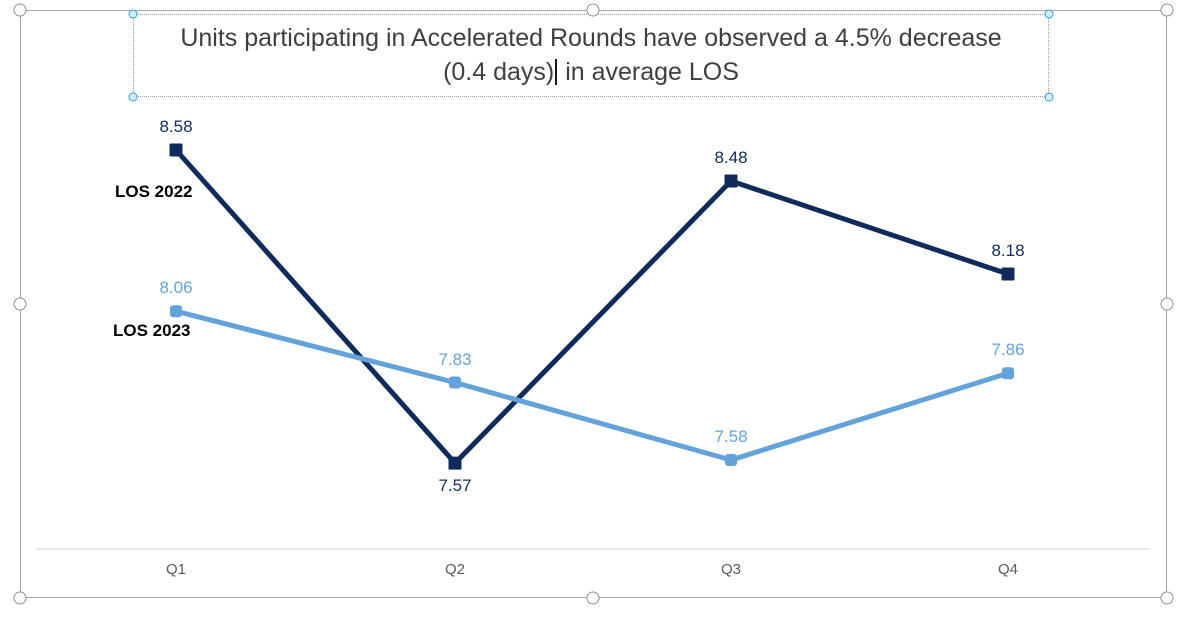 This screenshot has height=617, width=1184. I want to click on title-handle-top-right, so click(1049, 14).